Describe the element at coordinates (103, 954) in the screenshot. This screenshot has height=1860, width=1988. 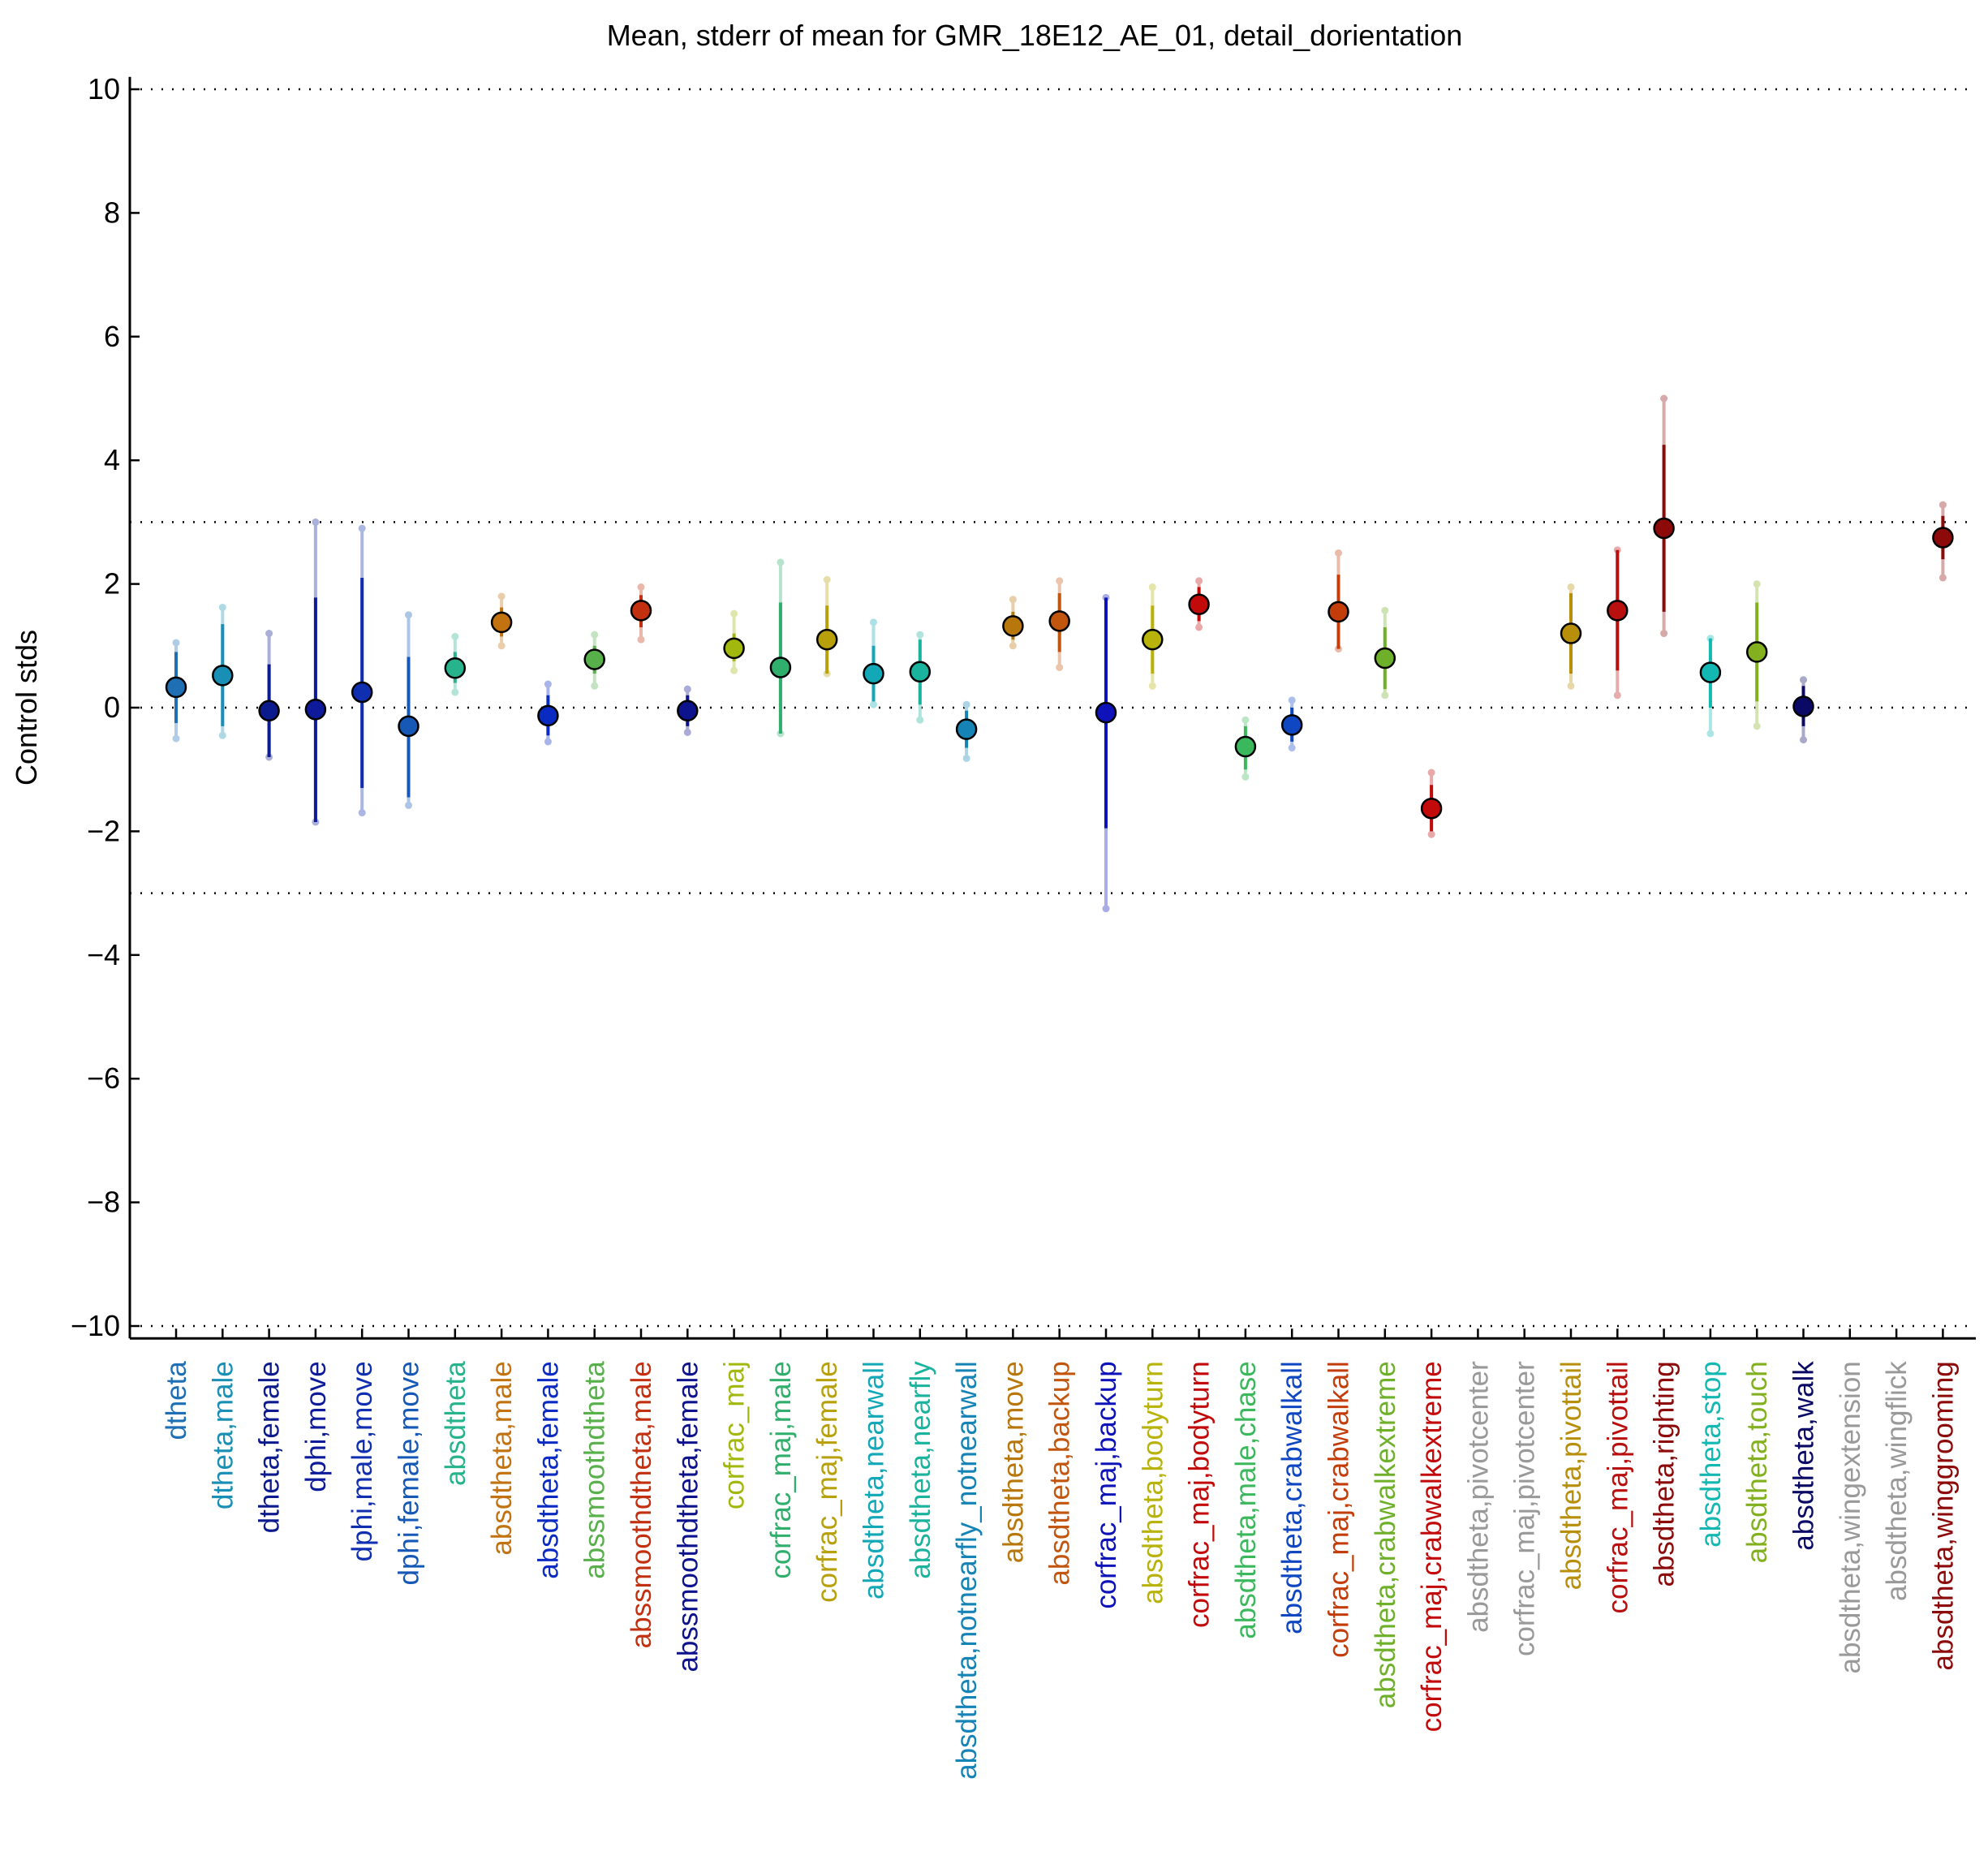
I see `y-tick-label: −4` at that location.